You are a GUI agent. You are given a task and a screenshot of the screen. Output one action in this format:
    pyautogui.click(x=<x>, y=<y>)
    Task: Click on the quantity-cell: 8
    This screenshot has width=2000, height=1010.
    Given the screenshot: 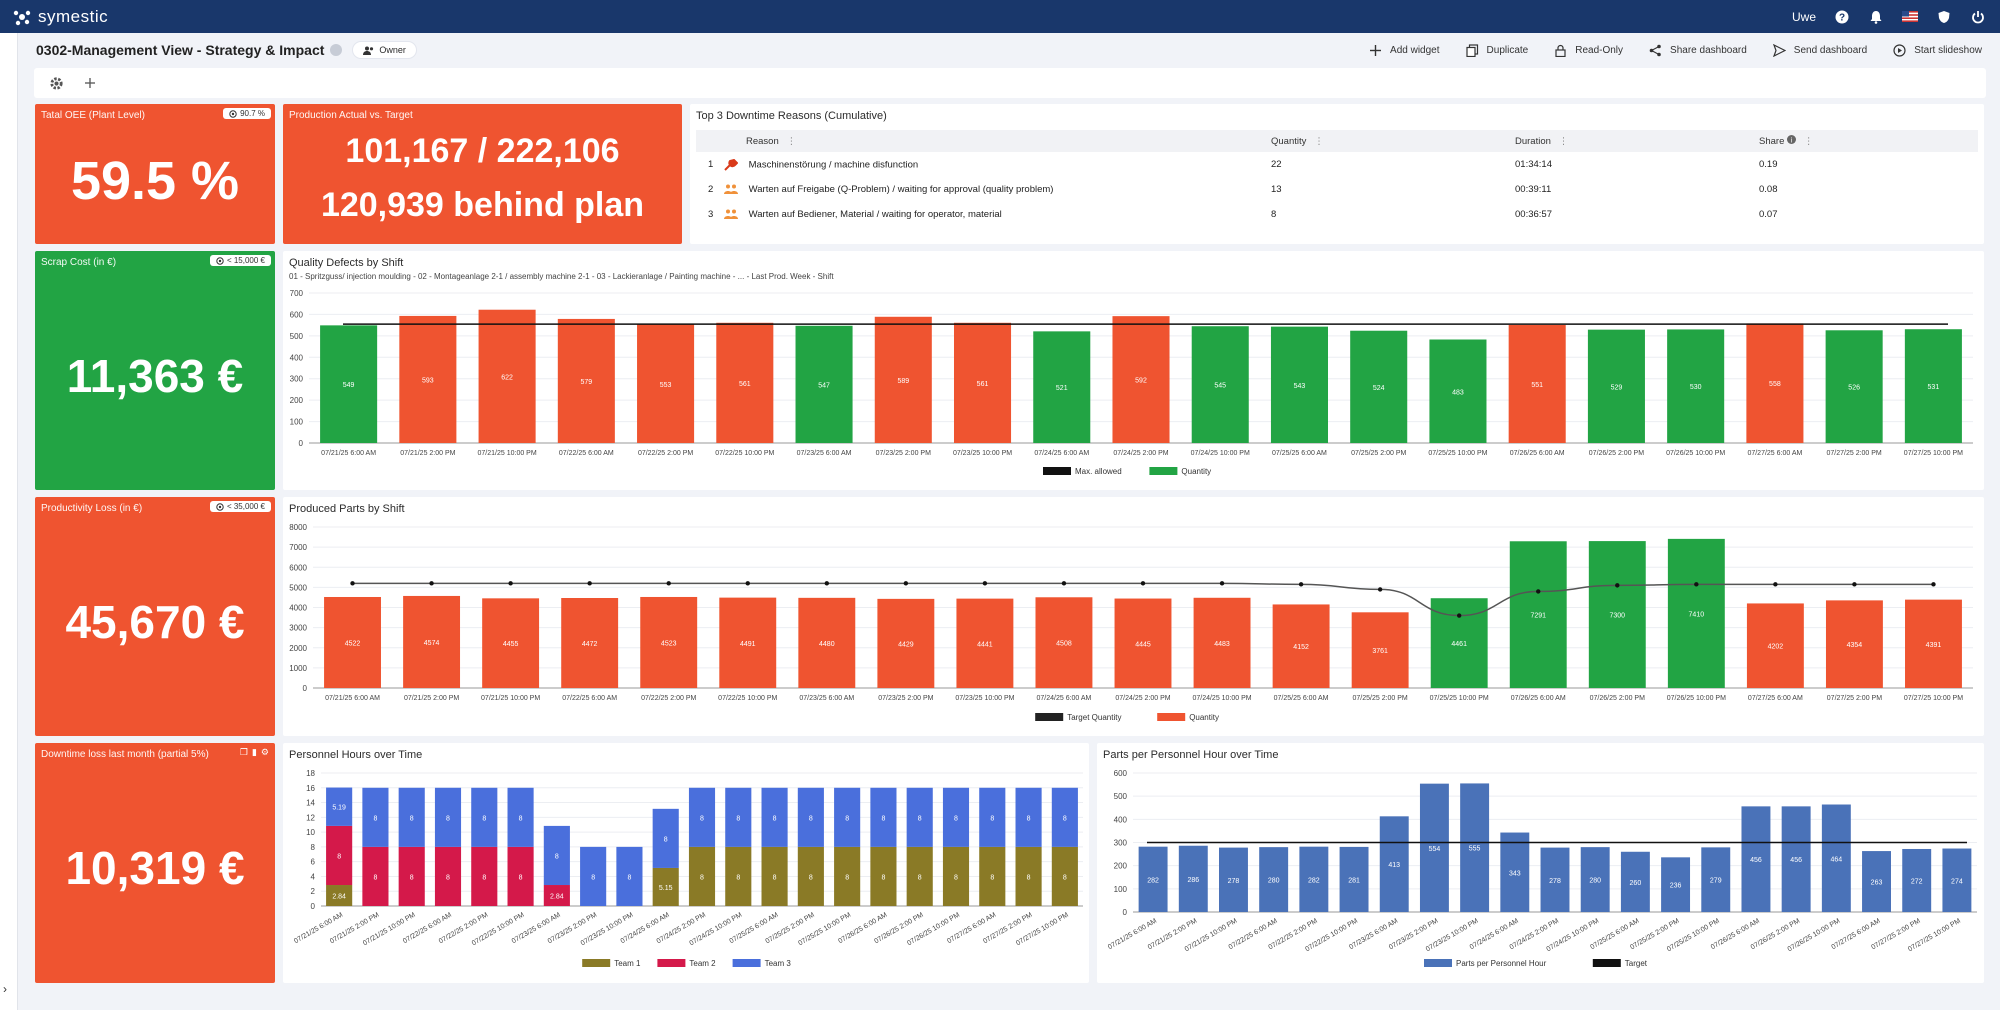 What is the action you would take?
    pyautogui.click(x=1274, y=214)
    